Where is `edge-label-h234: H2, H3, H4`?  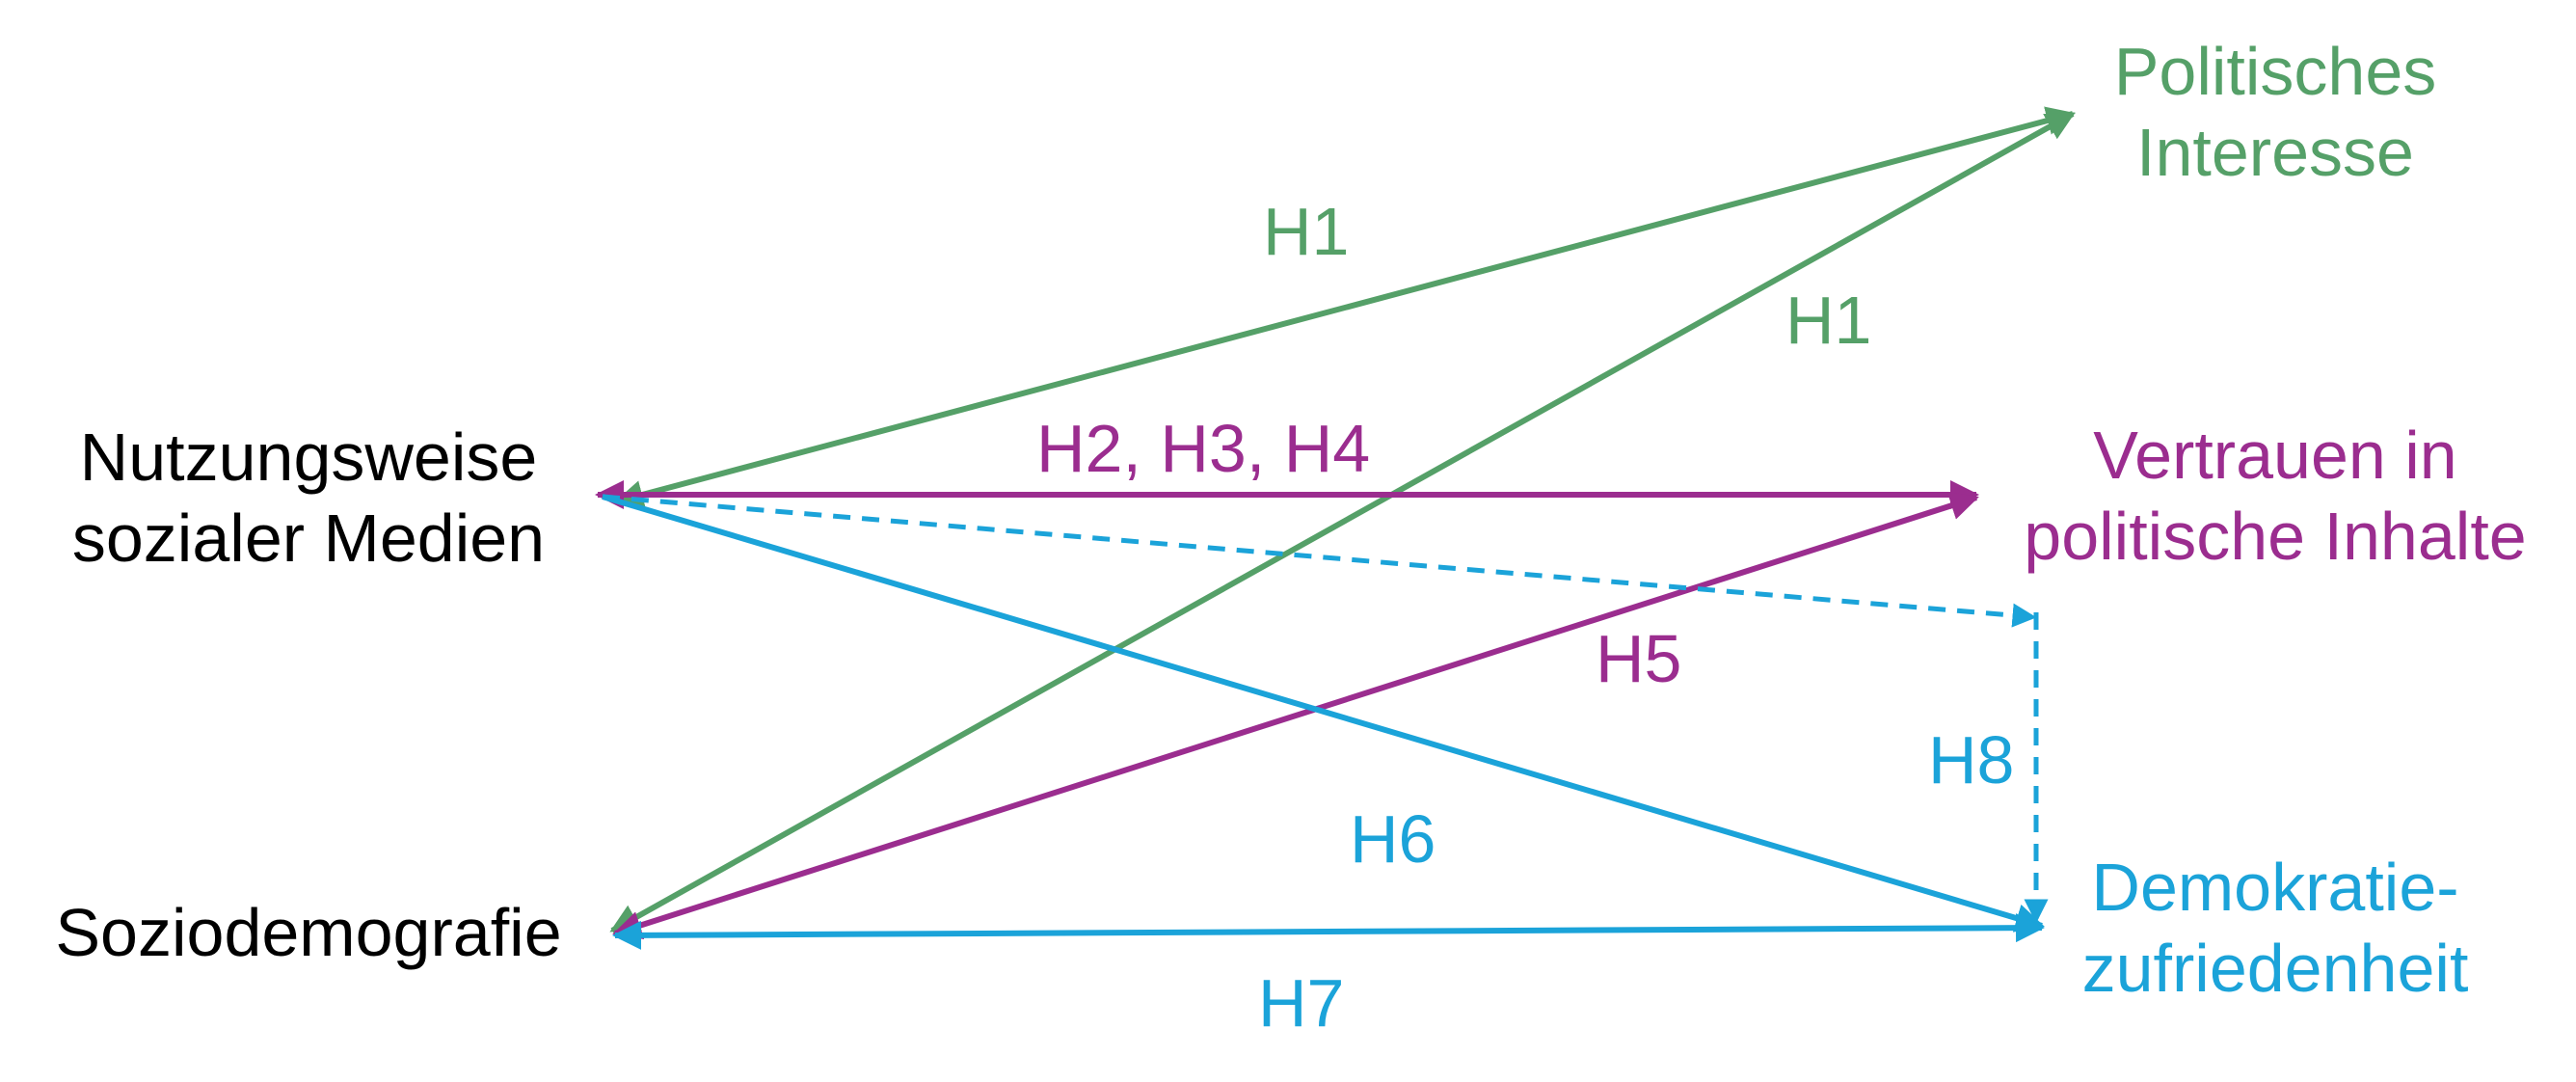
edge-label-h234: H2, H3, H4 is located at coordinates (1204, 449).